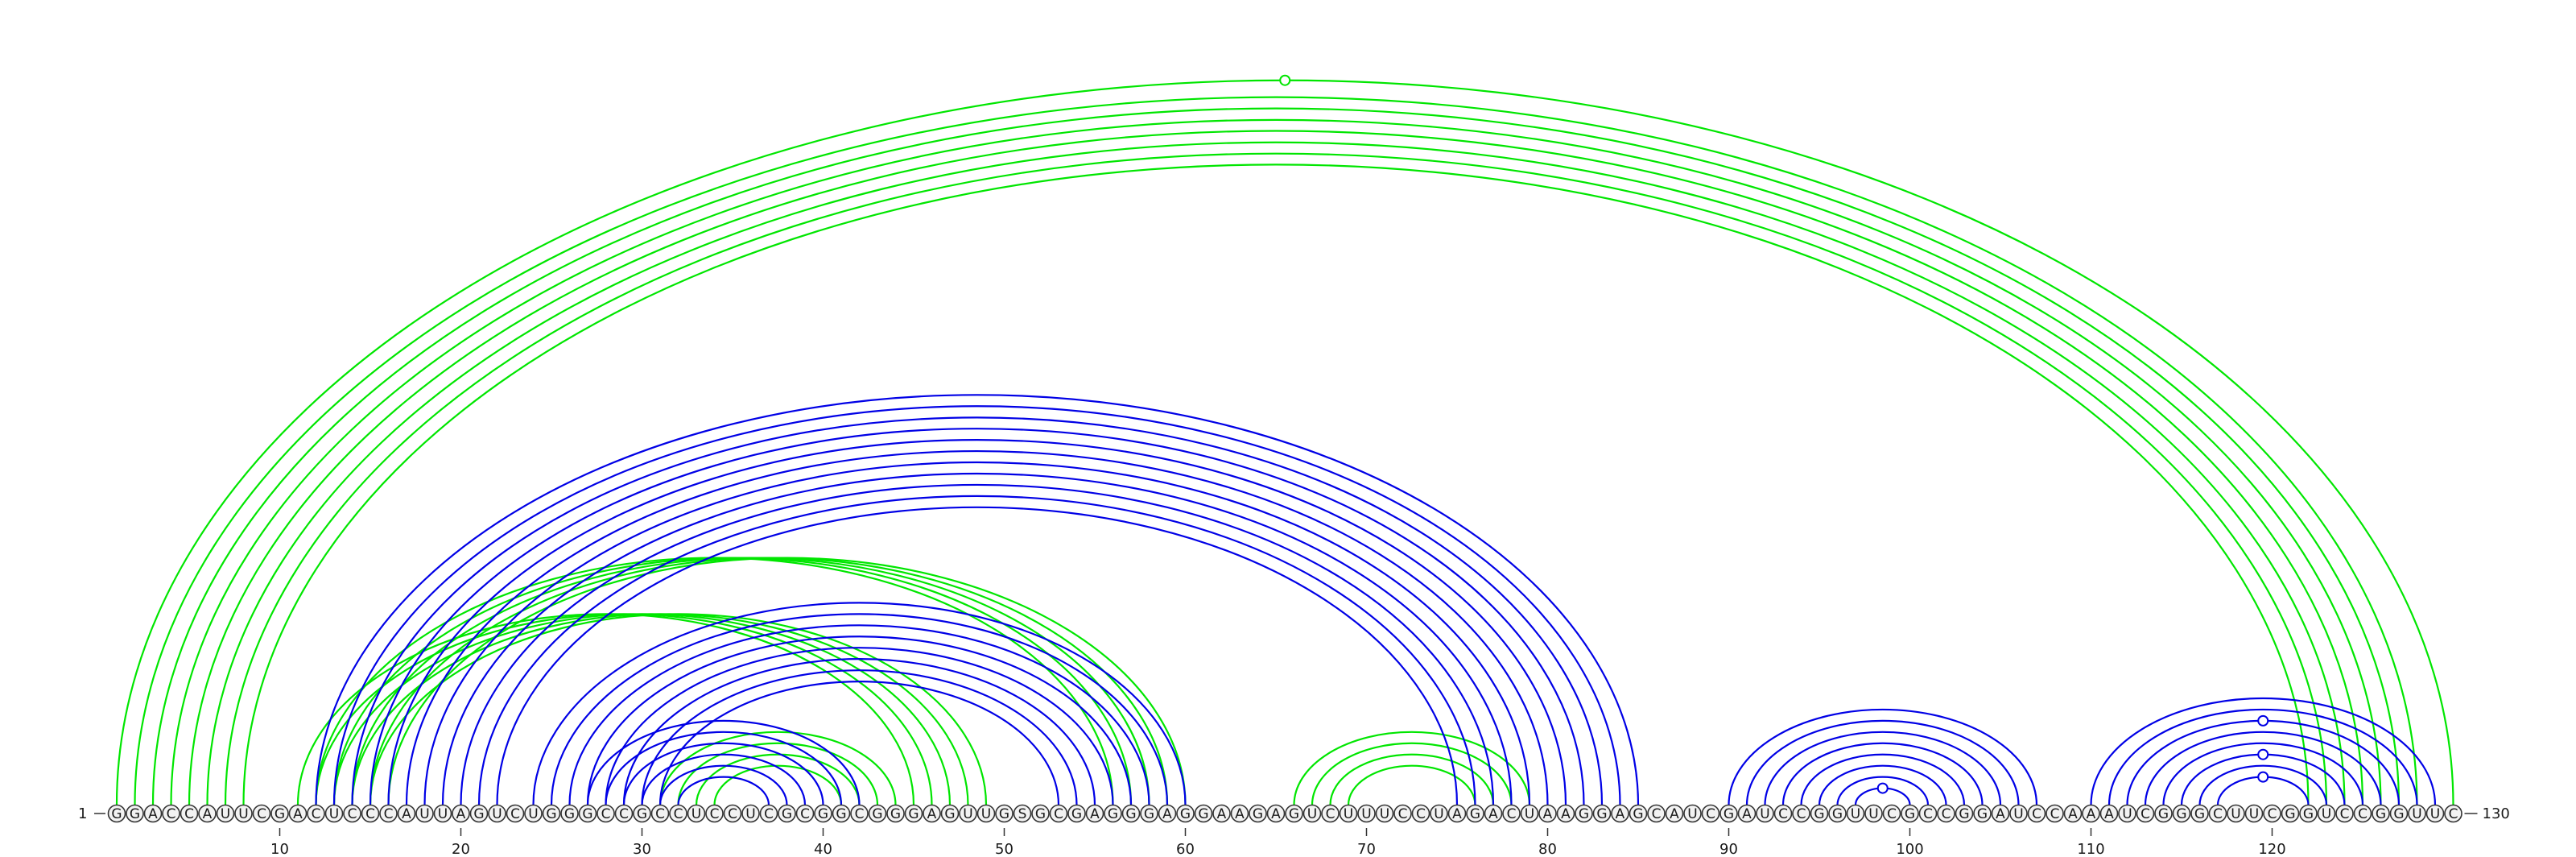 The width and height of the screenshot is (2576, 857). What do you see at coordinates (1565, 813) in the screenshot?
I see `nucleotide-81: A` at bounding box center [1565, 813].